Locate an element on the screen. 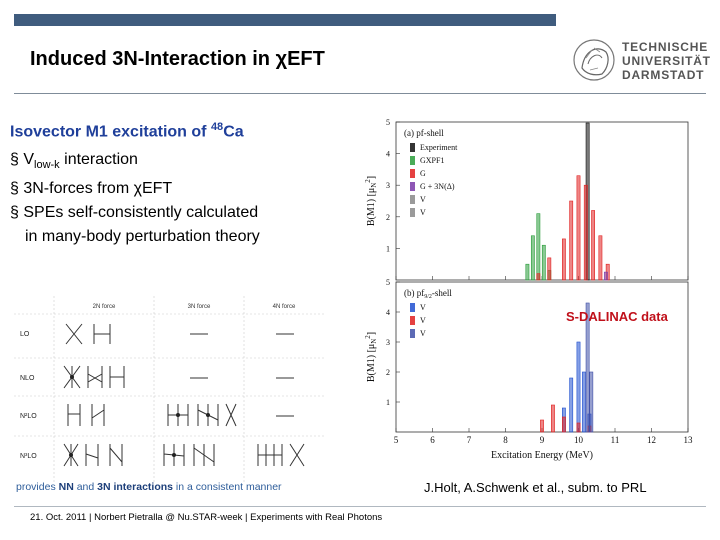 This screenshot has width=720, height=540. credit-text: J.Holt, A.Schwenk et al., subm. to PRL is located at coordinates (535, 487).